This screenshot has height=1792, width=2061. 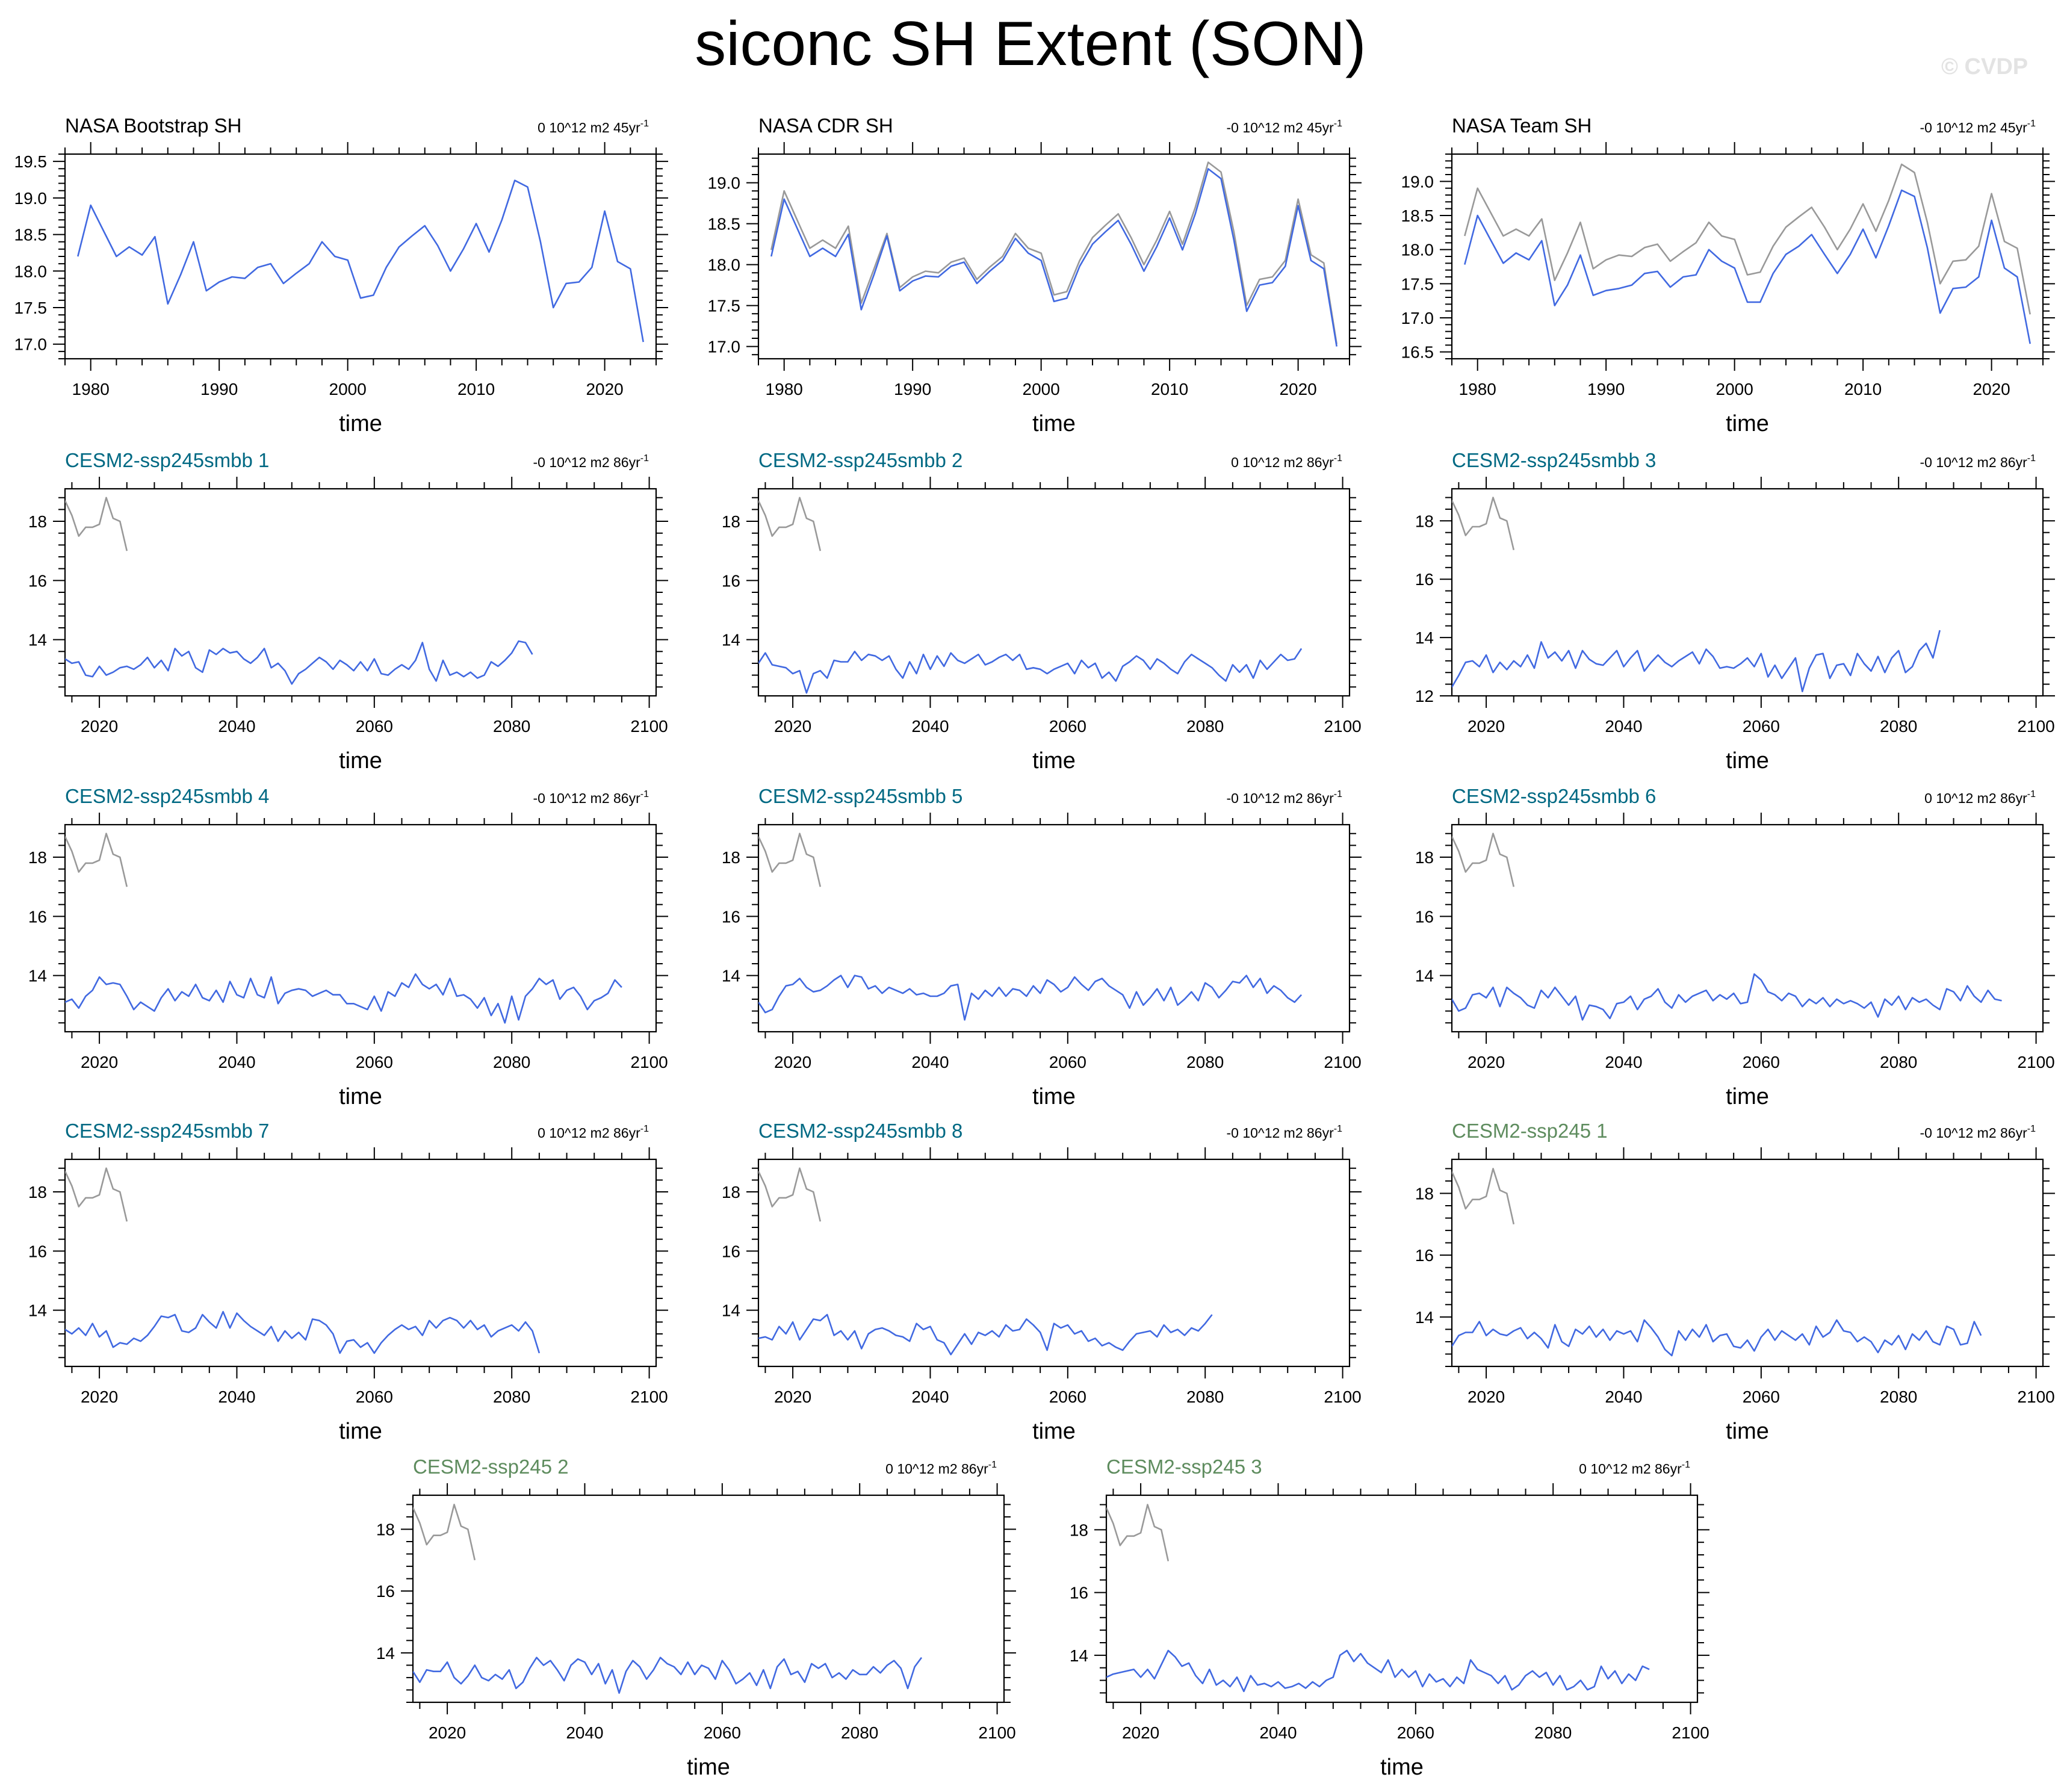 I want to click on panel-title: CESM2-ssp245smbb 6, so click(x=1554, y=796).